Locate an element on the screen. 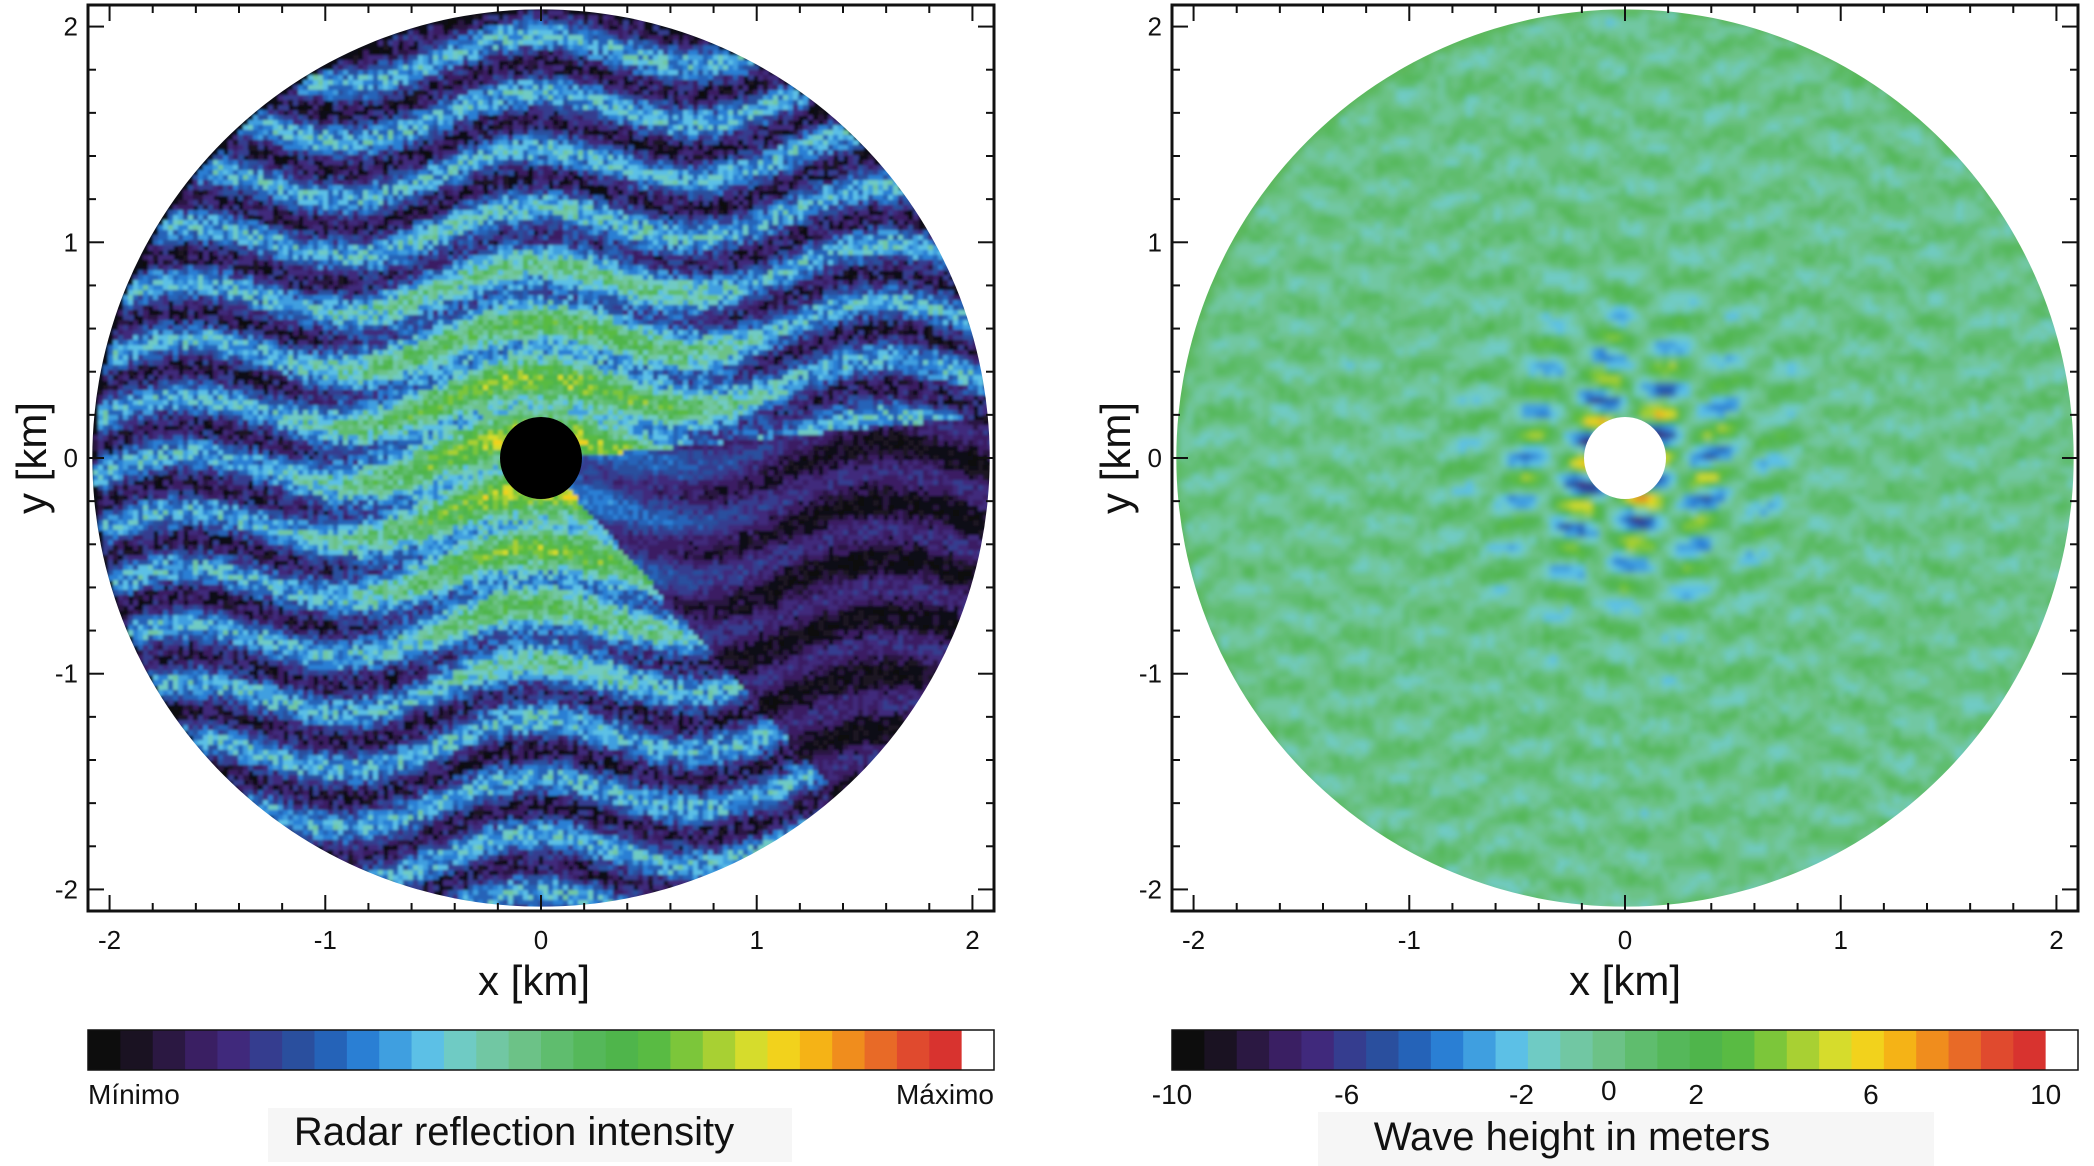  wave-height-colorbar is located at coordinates (1625, 1050).